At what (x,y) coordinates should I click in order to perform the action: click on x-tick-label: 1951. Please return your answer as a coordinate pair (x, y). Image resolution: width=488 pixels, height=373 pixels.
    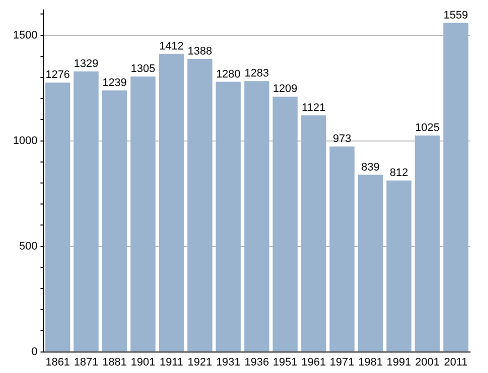
    Looking at the image, I should click on (285, 362).